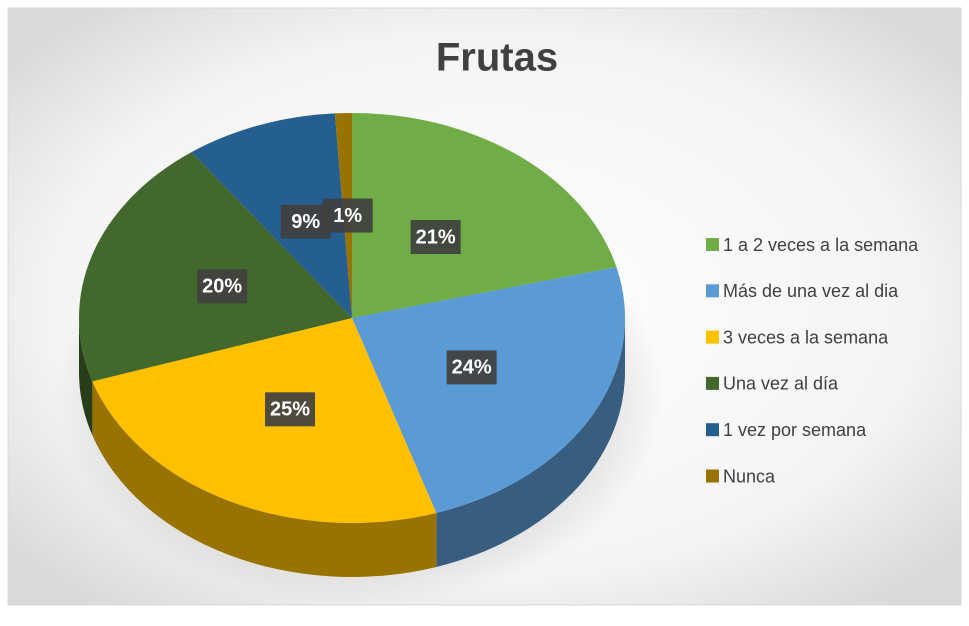 The width and height of the screenshot is (969, 626). I want to click on data-label: 20%, so click(222, 287).